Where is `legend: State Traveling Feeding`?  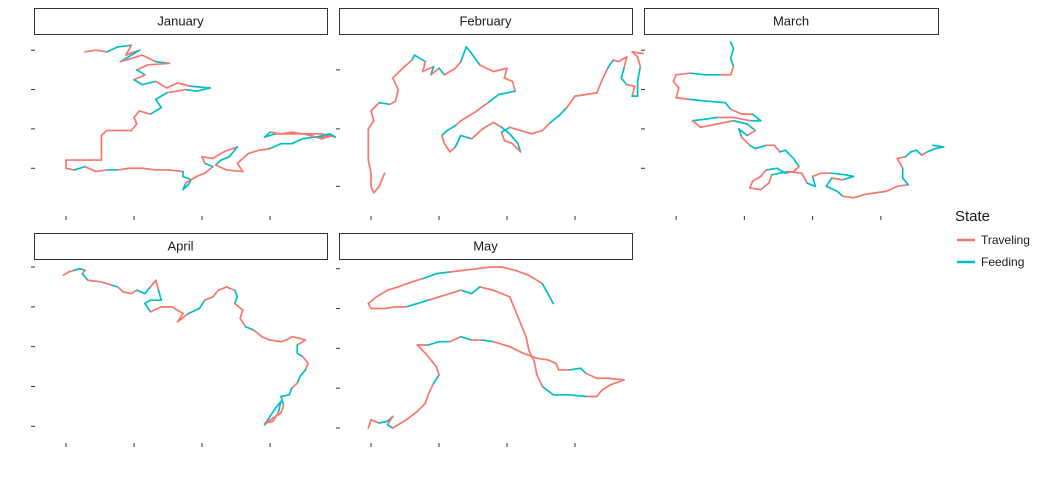 legend: State Traveling Feeding is located at coordinates (992, 238).